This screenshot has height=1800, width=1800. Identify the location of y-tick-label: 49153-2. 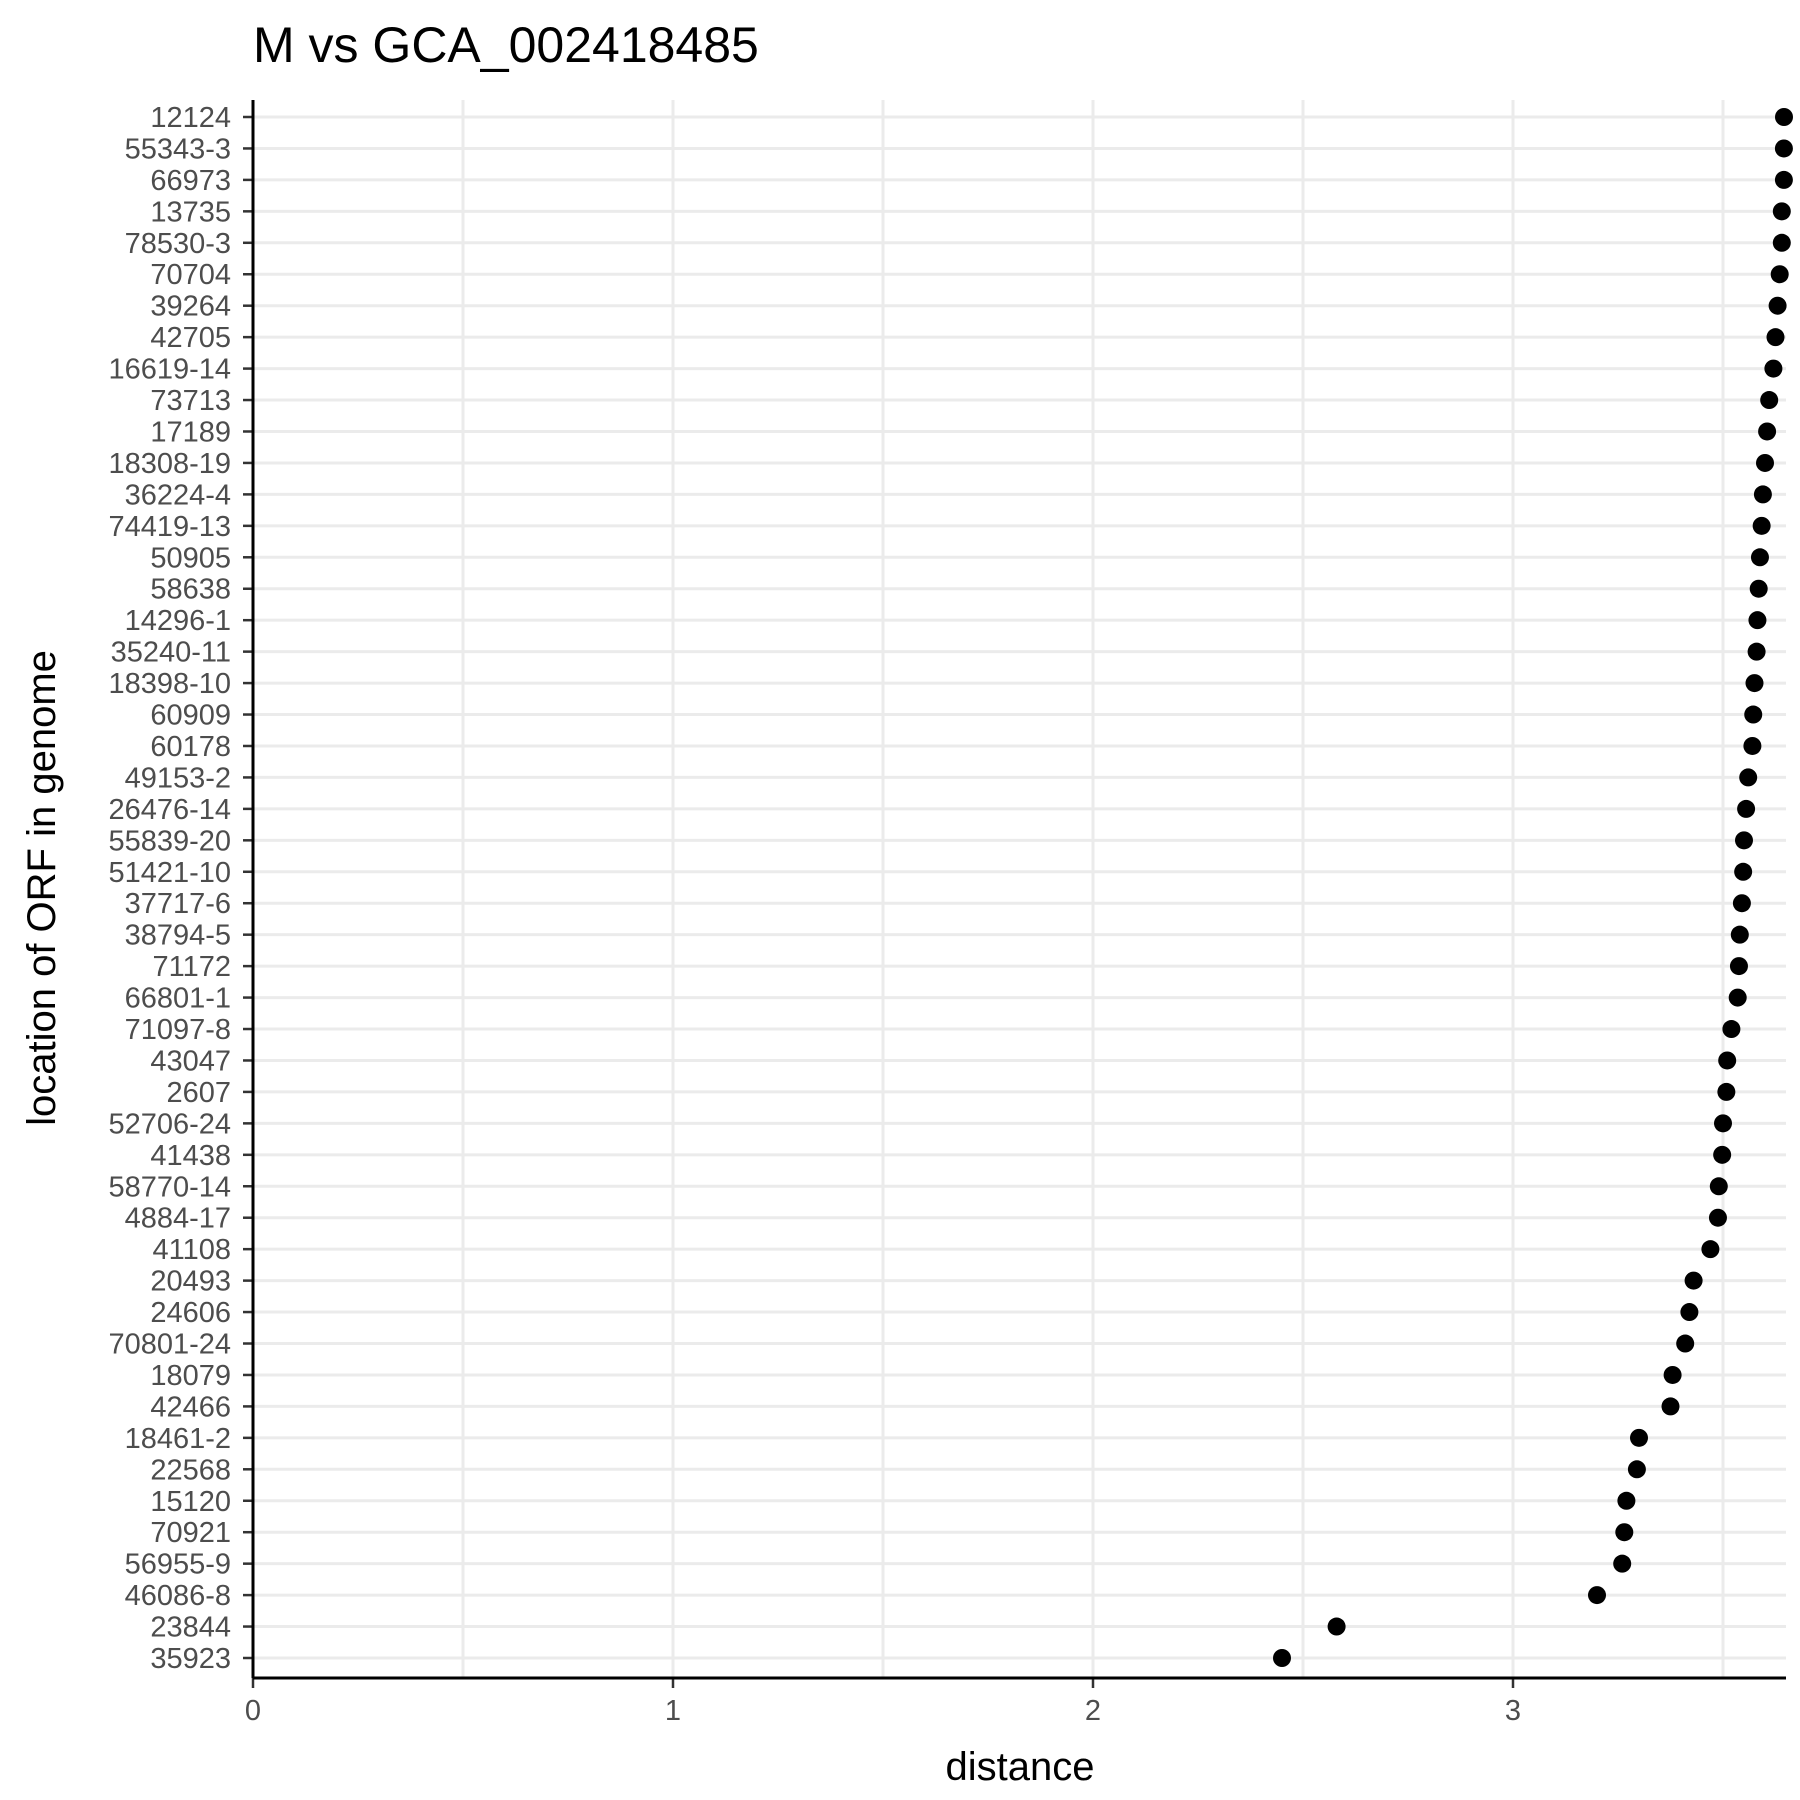
(178, 778).